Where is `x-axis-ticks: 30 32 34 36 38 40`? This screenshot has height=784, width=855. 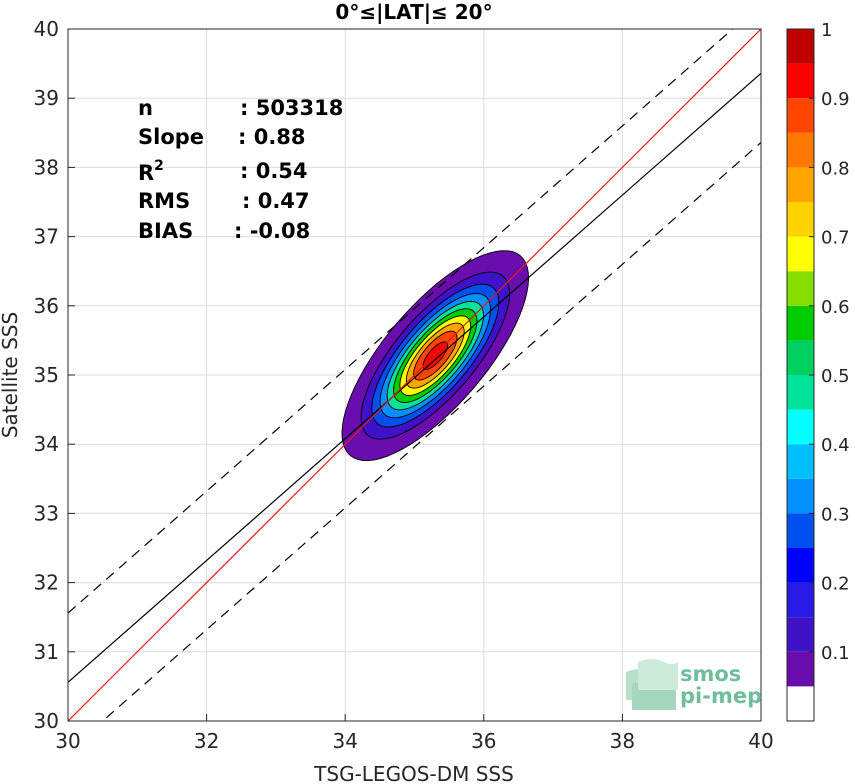 x-axis-ticks: 30 32 34 36 38 40 is located at coordinates (414, 733).